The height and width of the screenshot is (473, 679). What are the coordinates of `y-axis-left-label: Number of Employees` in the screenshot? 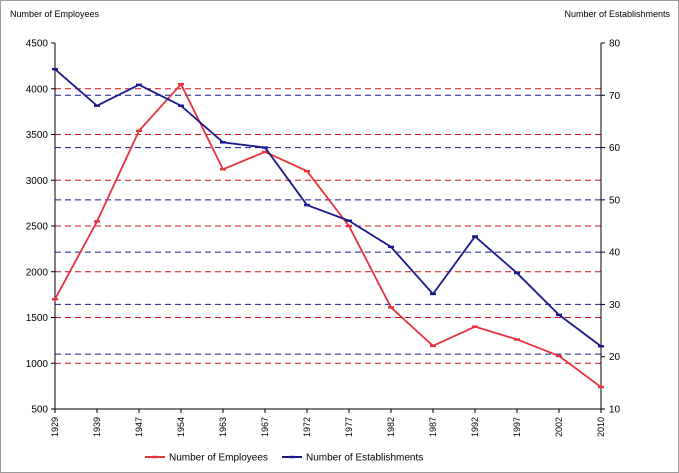 It's located at (55, 14).